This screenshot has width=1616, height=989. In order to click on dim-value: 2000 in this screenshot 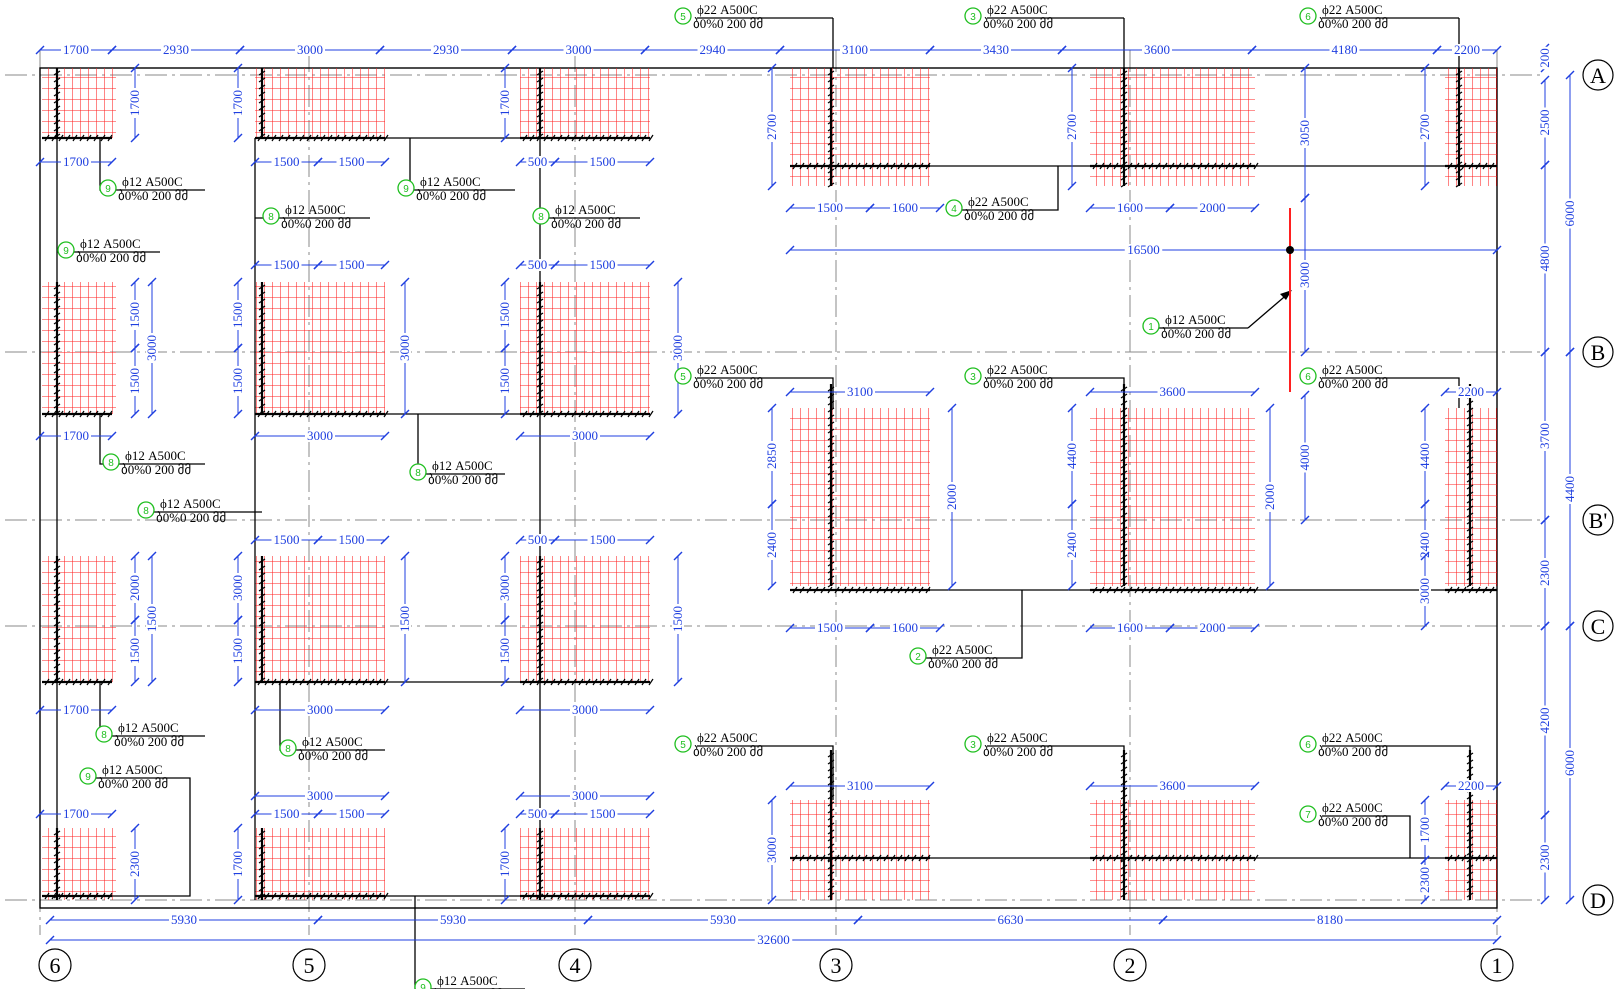, I will do `click(134, 588)`.